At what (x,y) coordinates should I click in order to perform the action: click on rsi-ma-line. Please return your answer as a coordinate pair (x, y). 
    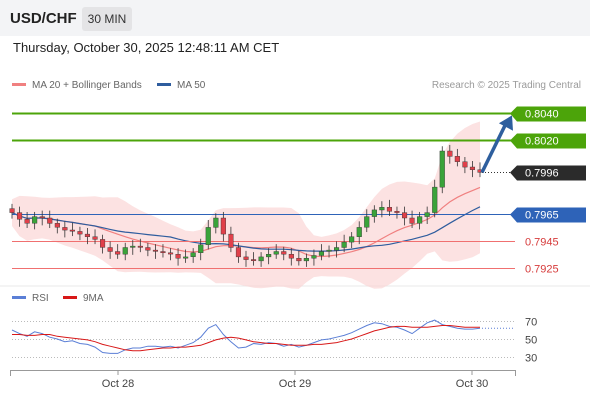
    Looking at the image, I should click on (246, 338).